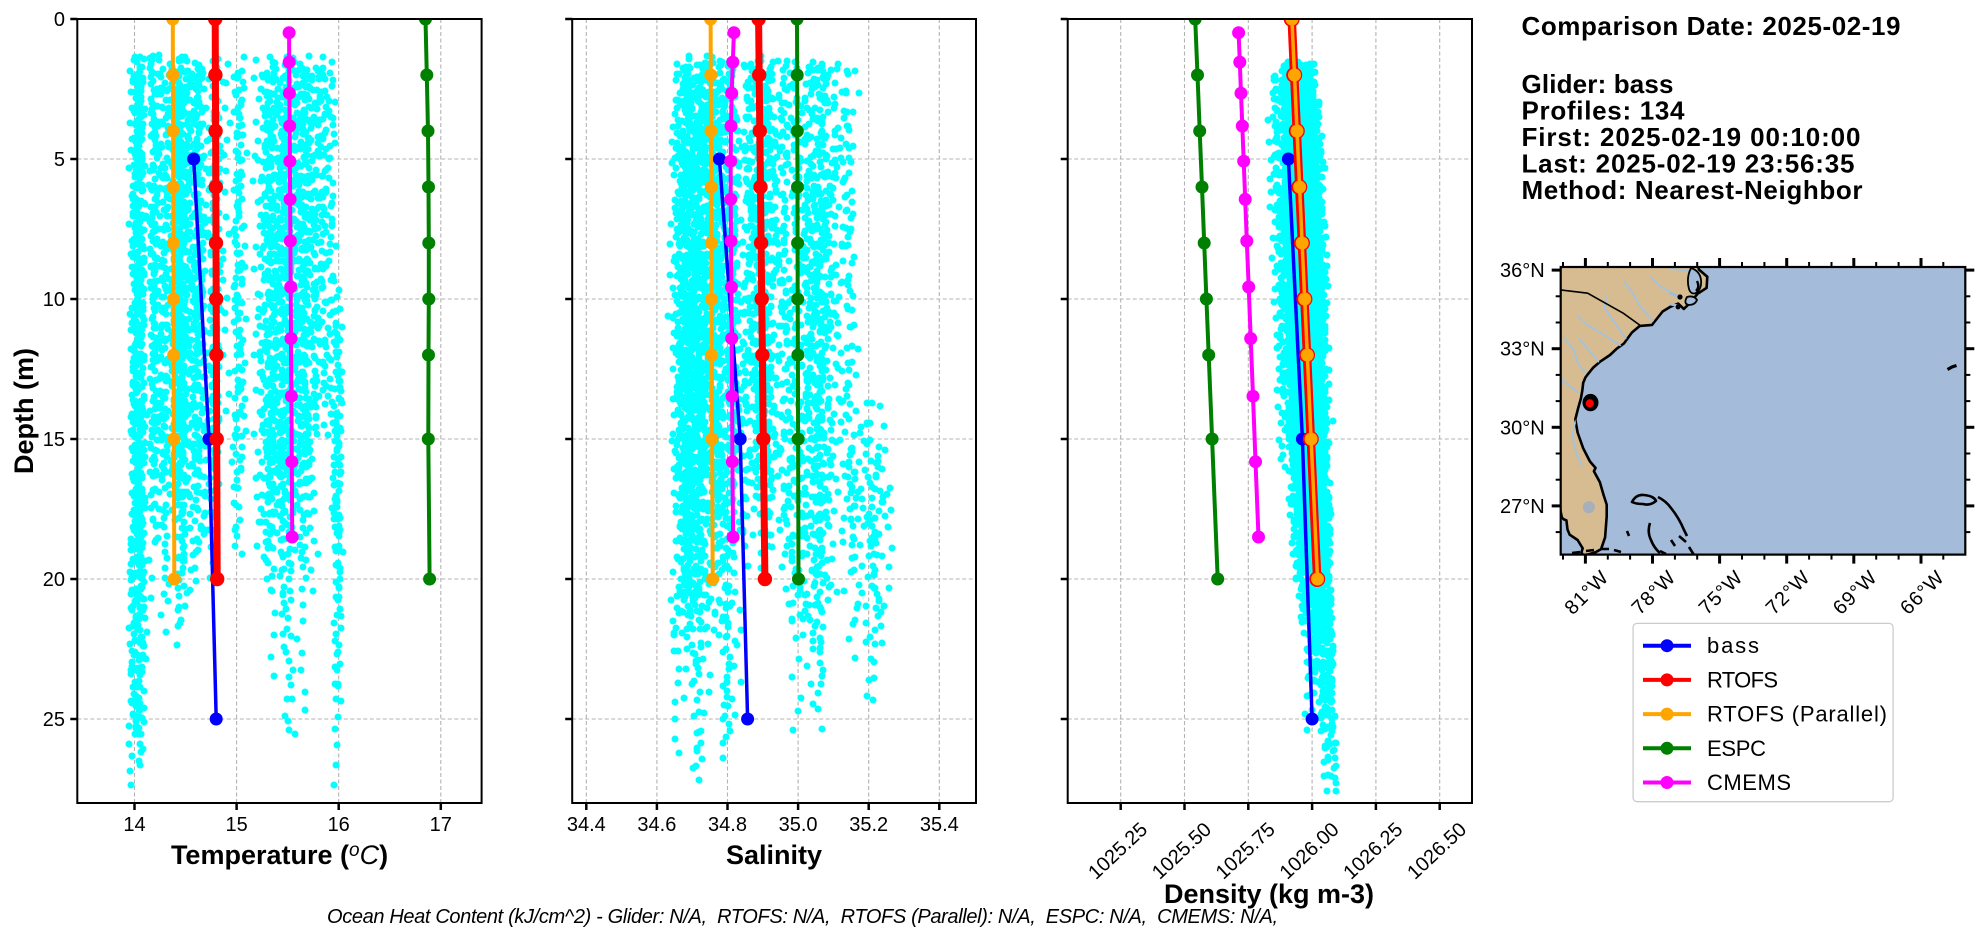 The width and height of the screenshot is (1978, 939). Describe the element at coordinates (727, 825) in the screenshot. I see `svg-text: 34.8` at that location.